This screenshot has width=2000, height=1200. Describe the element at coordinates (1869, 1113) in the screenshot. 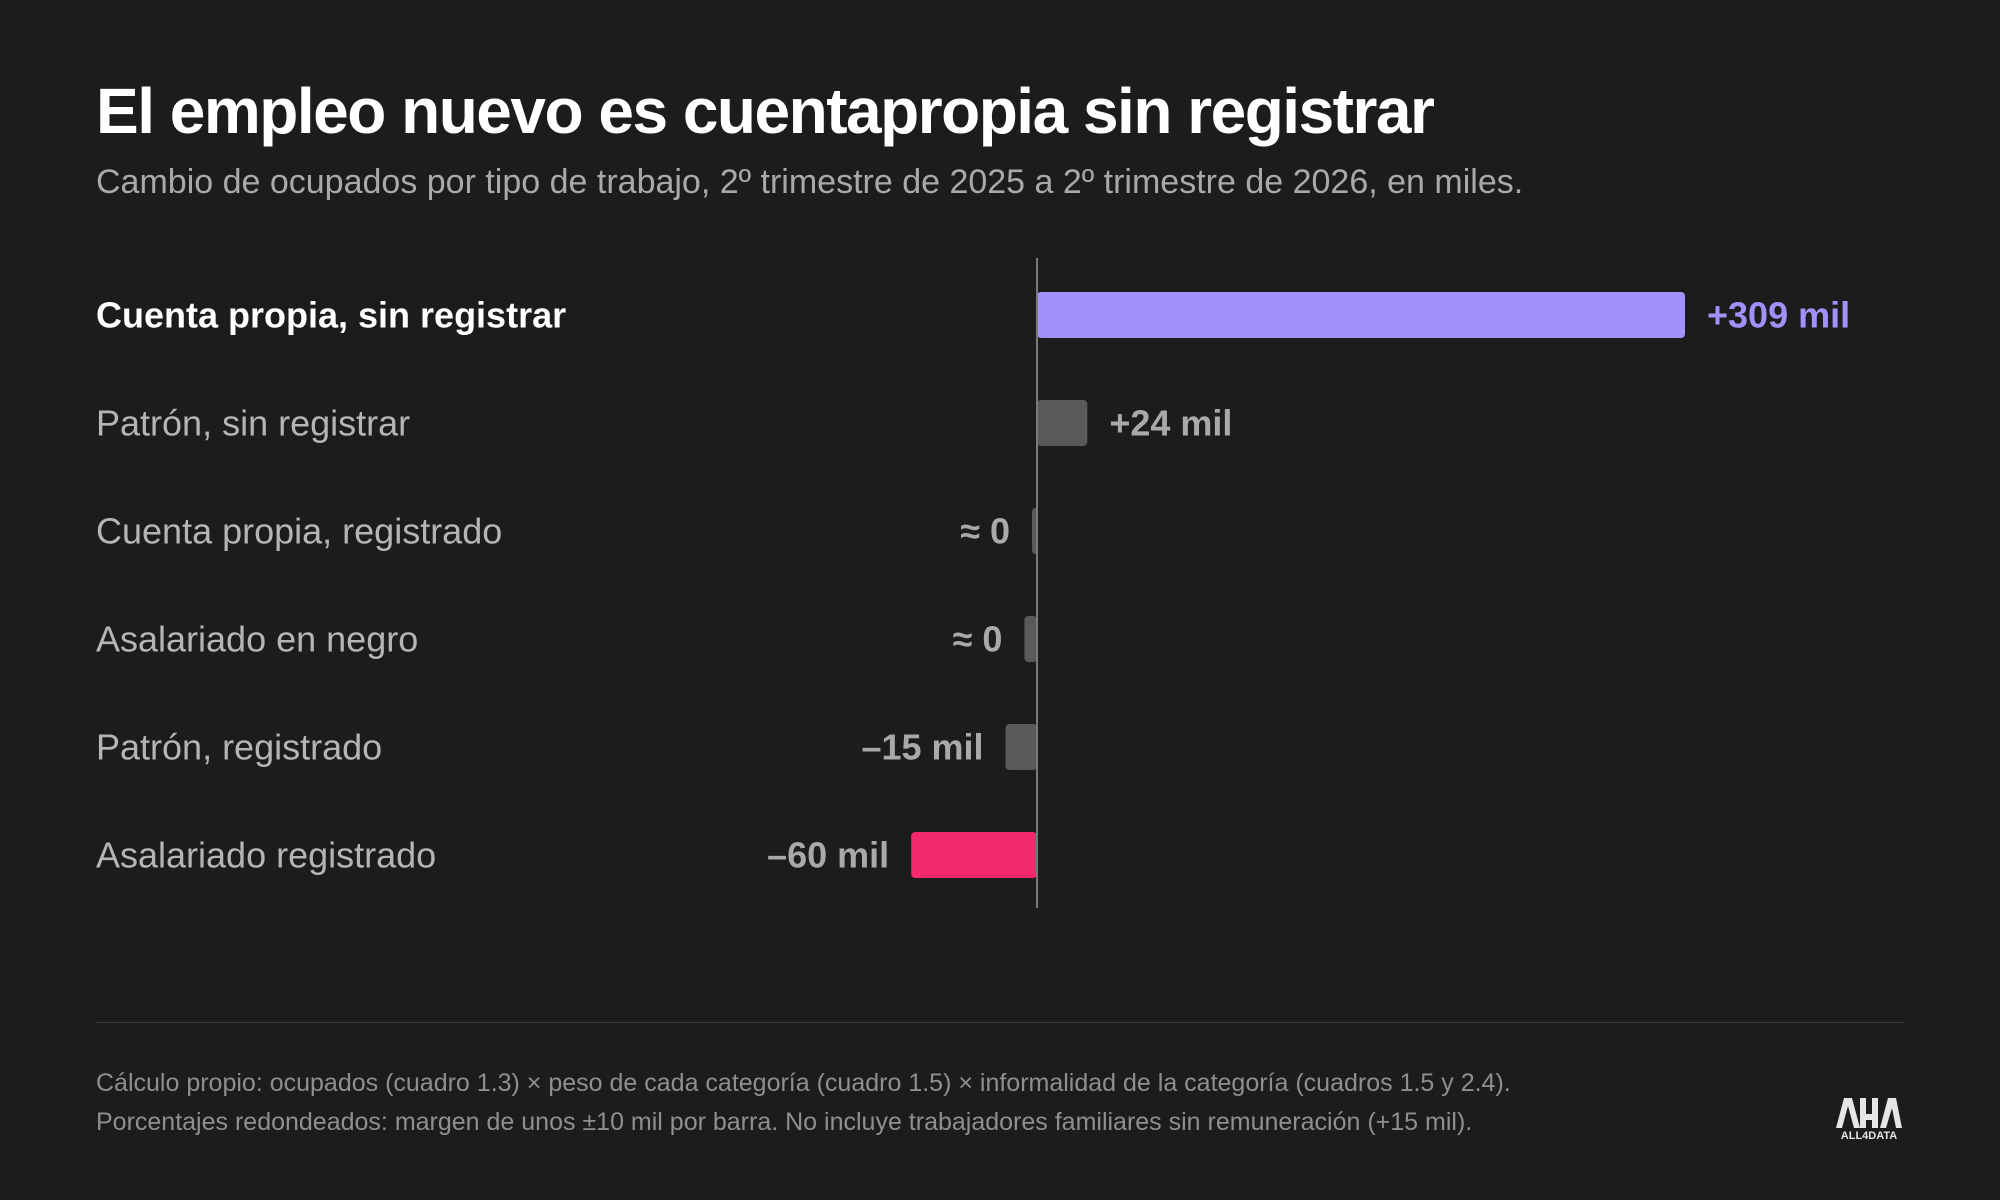

I see `logo-mark-icon` at that location.